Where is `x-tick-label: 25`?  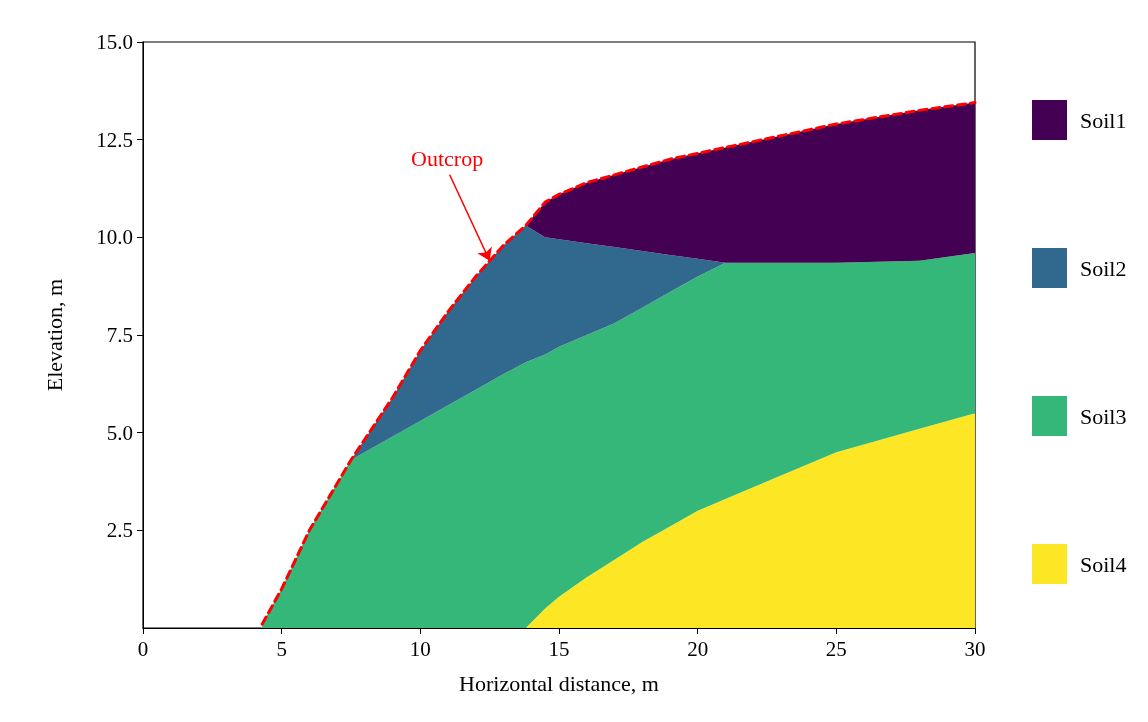
x-tick-label: 25 is located at coordinates (836, 648).